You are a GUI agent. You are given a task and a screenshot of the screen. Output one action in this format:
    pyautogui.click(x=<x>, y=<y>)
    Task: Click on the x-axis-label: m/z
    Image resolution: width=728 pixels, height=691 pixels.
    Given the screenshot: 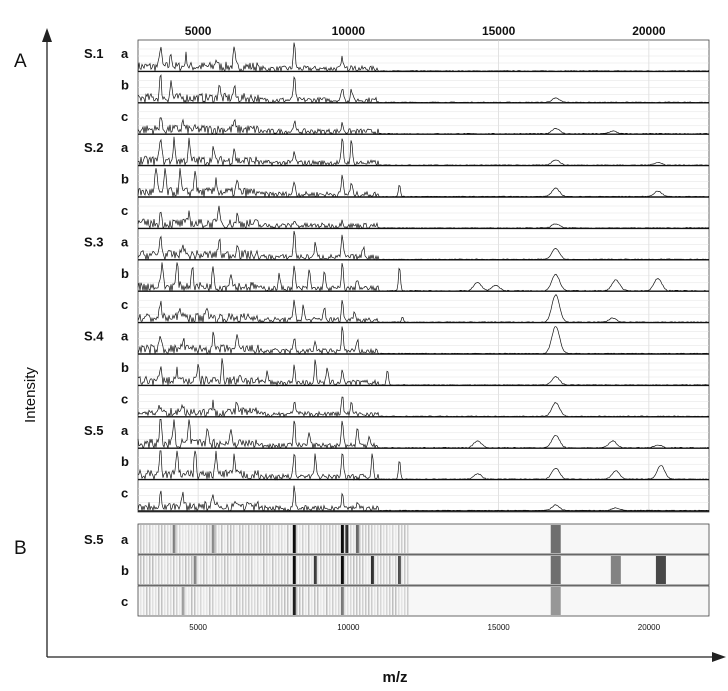 What is the action you would take?
    pyautogui.click(x=394, y=677)
    